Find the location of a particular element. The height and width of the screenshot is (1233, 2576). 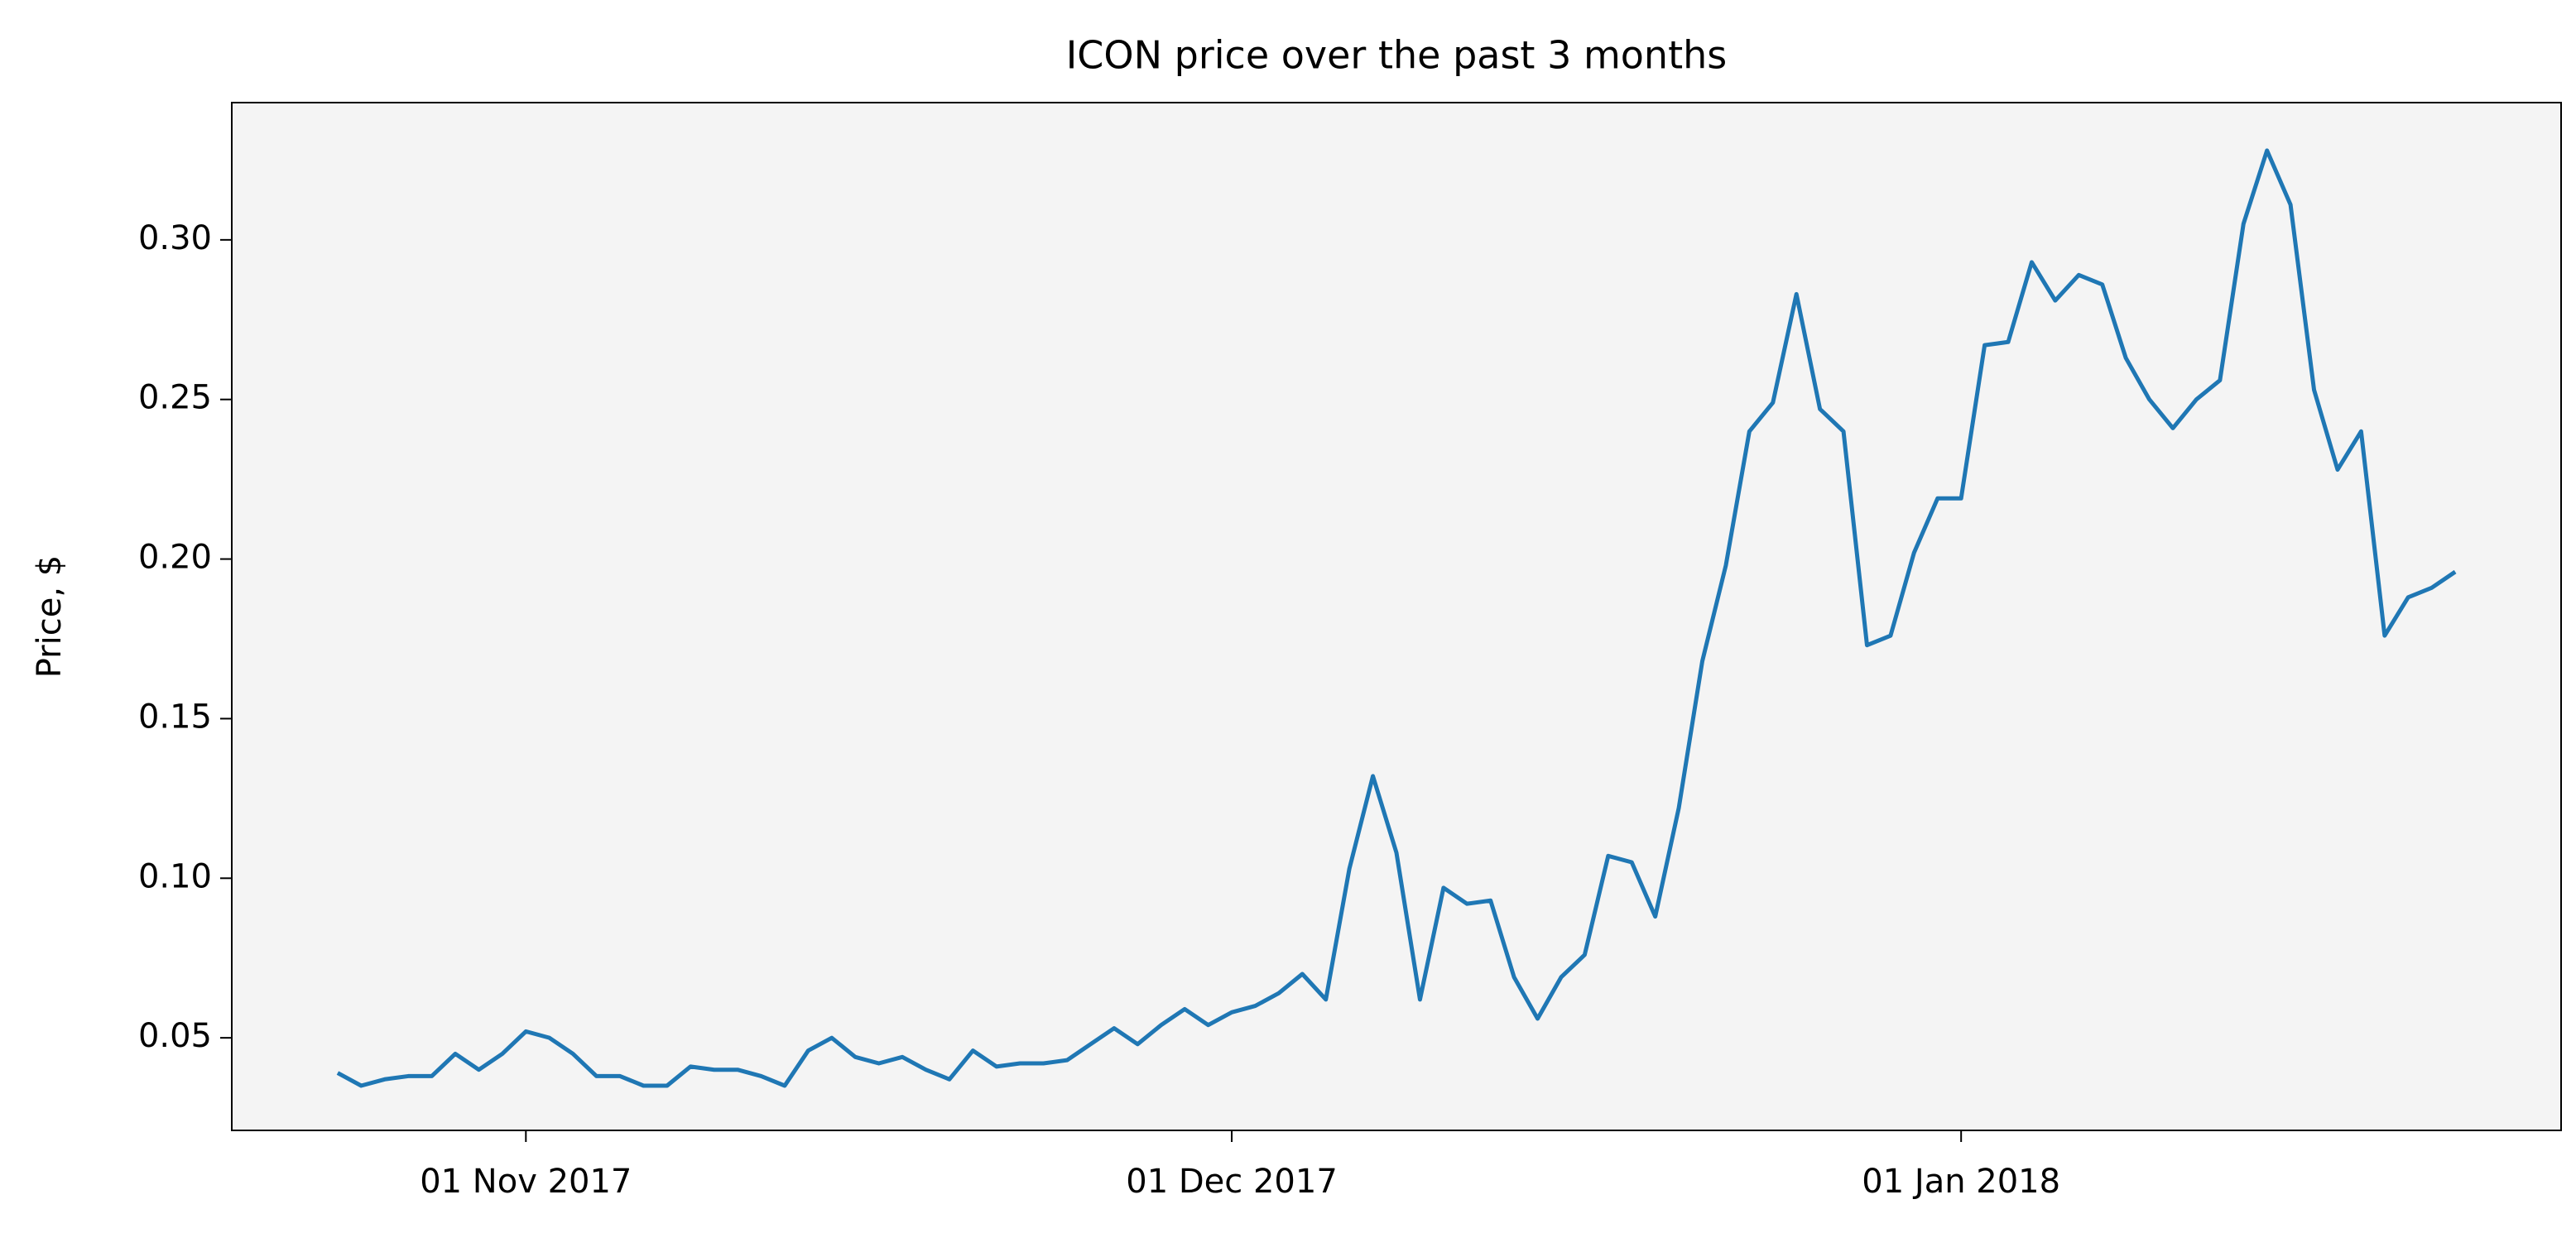

x-tick-label: 01 Dec 2017 is located at coordinates (1232, 1182).